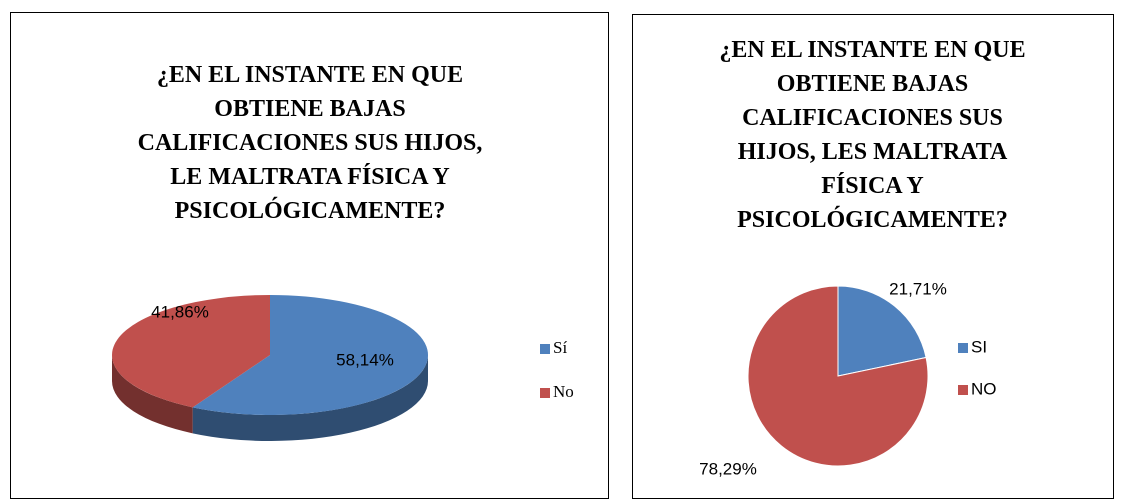 The height and width of the screenshot is (504, 1126). I want to click on data-label: 41,86%, so click(180, 311).